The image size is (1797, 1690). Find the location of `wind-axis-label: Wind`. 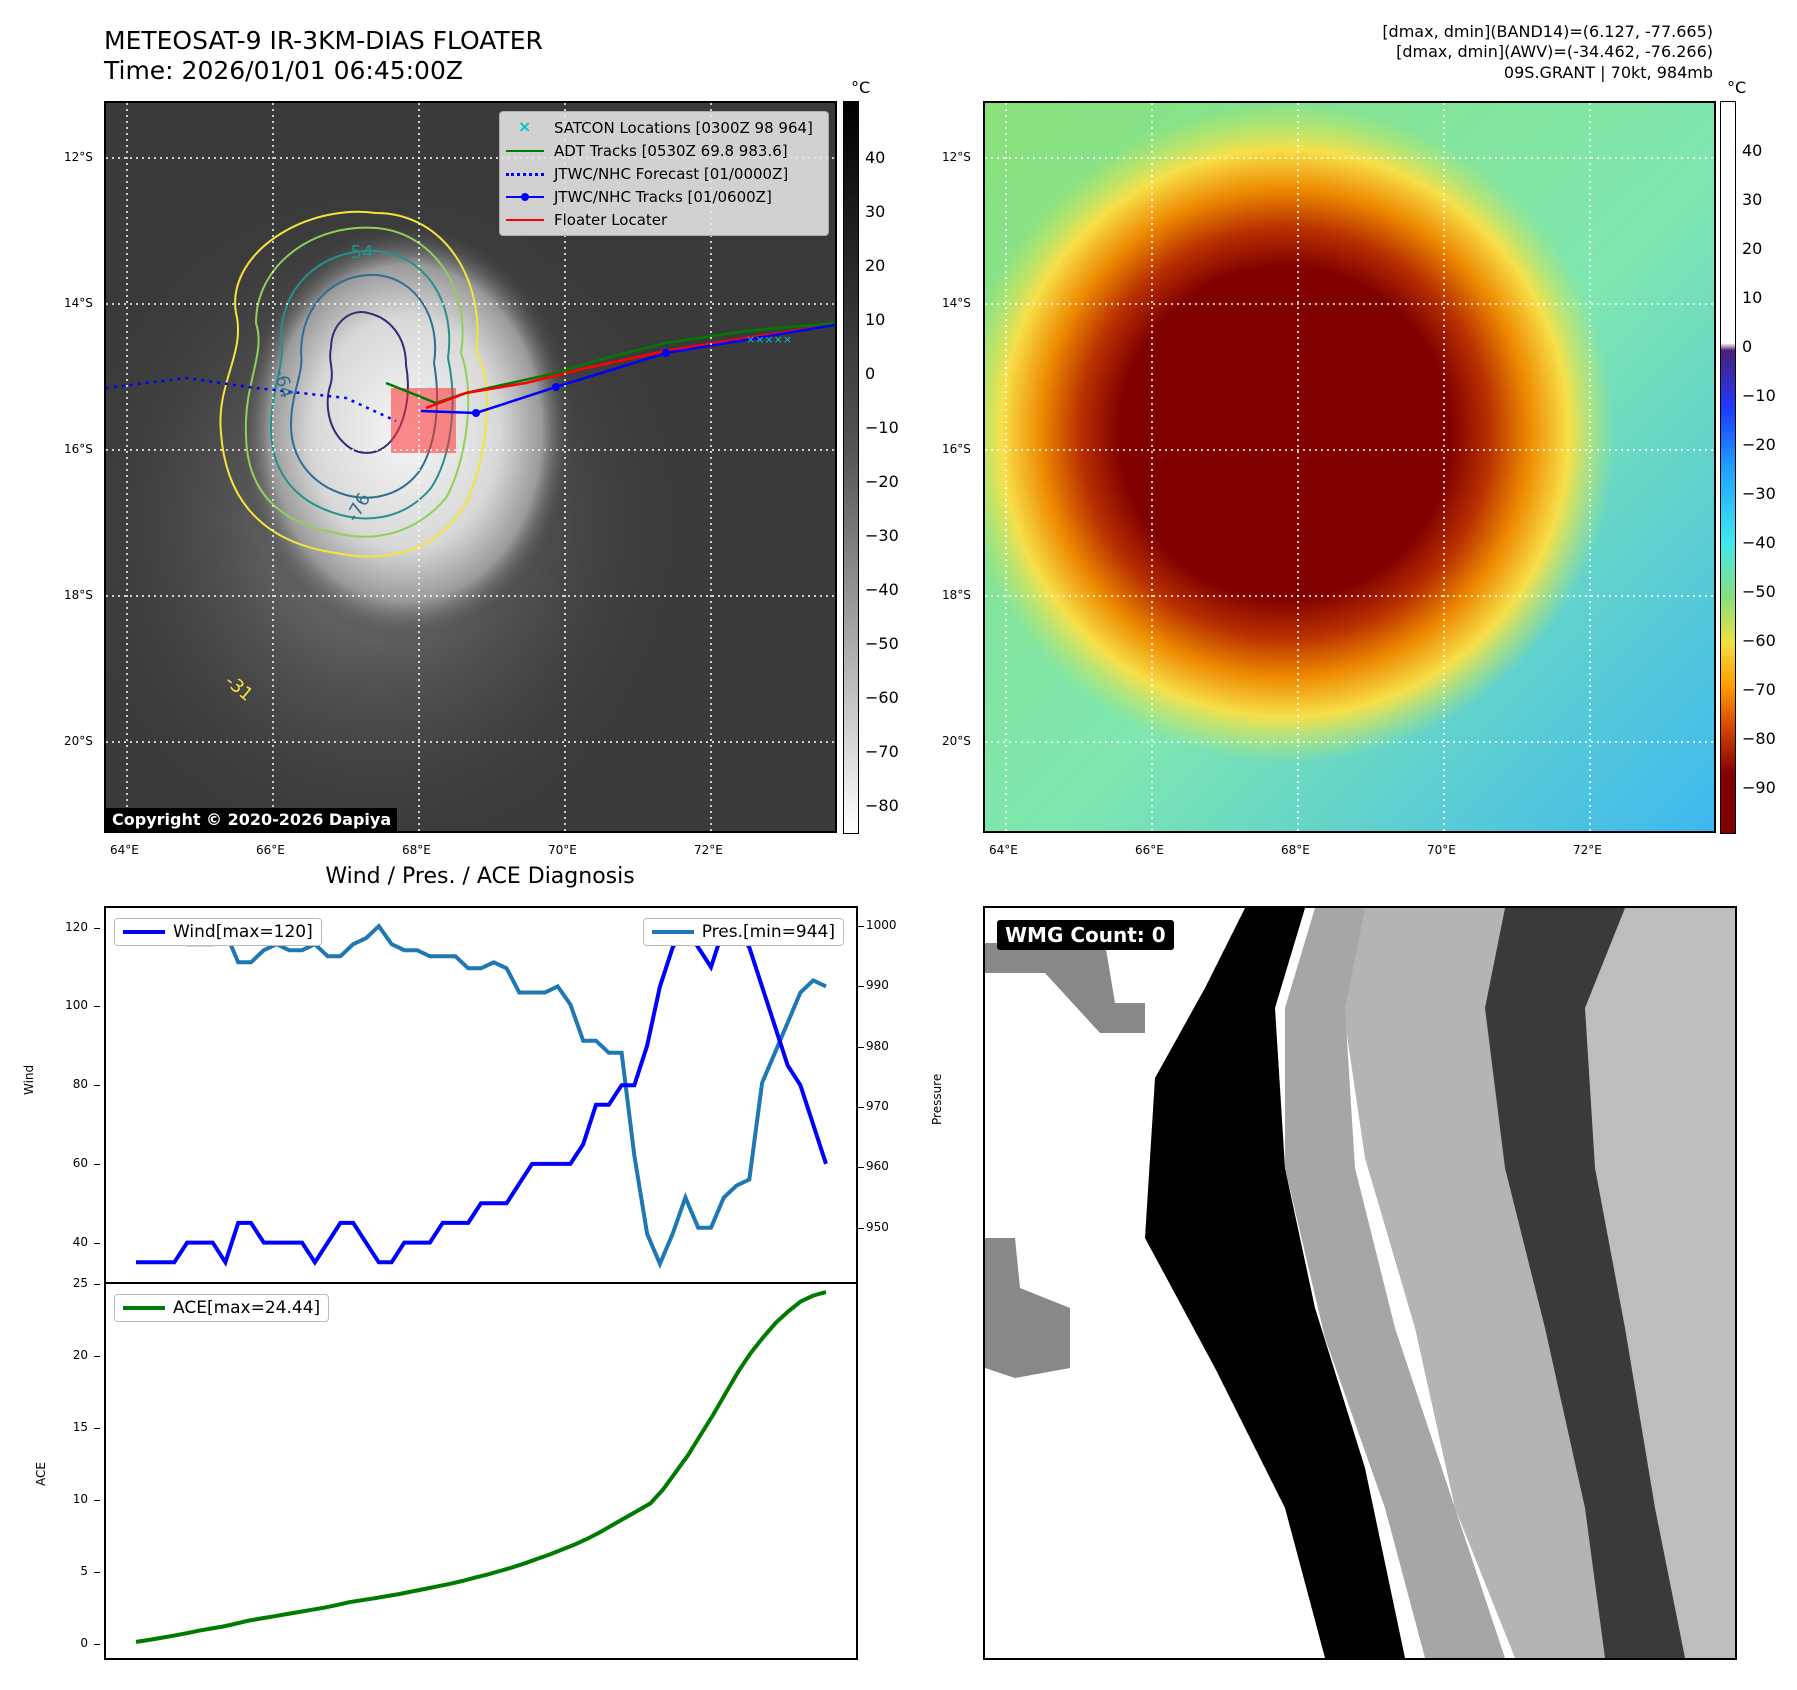

wind-axis-label: Wind is located at coordinates (29, 1079).